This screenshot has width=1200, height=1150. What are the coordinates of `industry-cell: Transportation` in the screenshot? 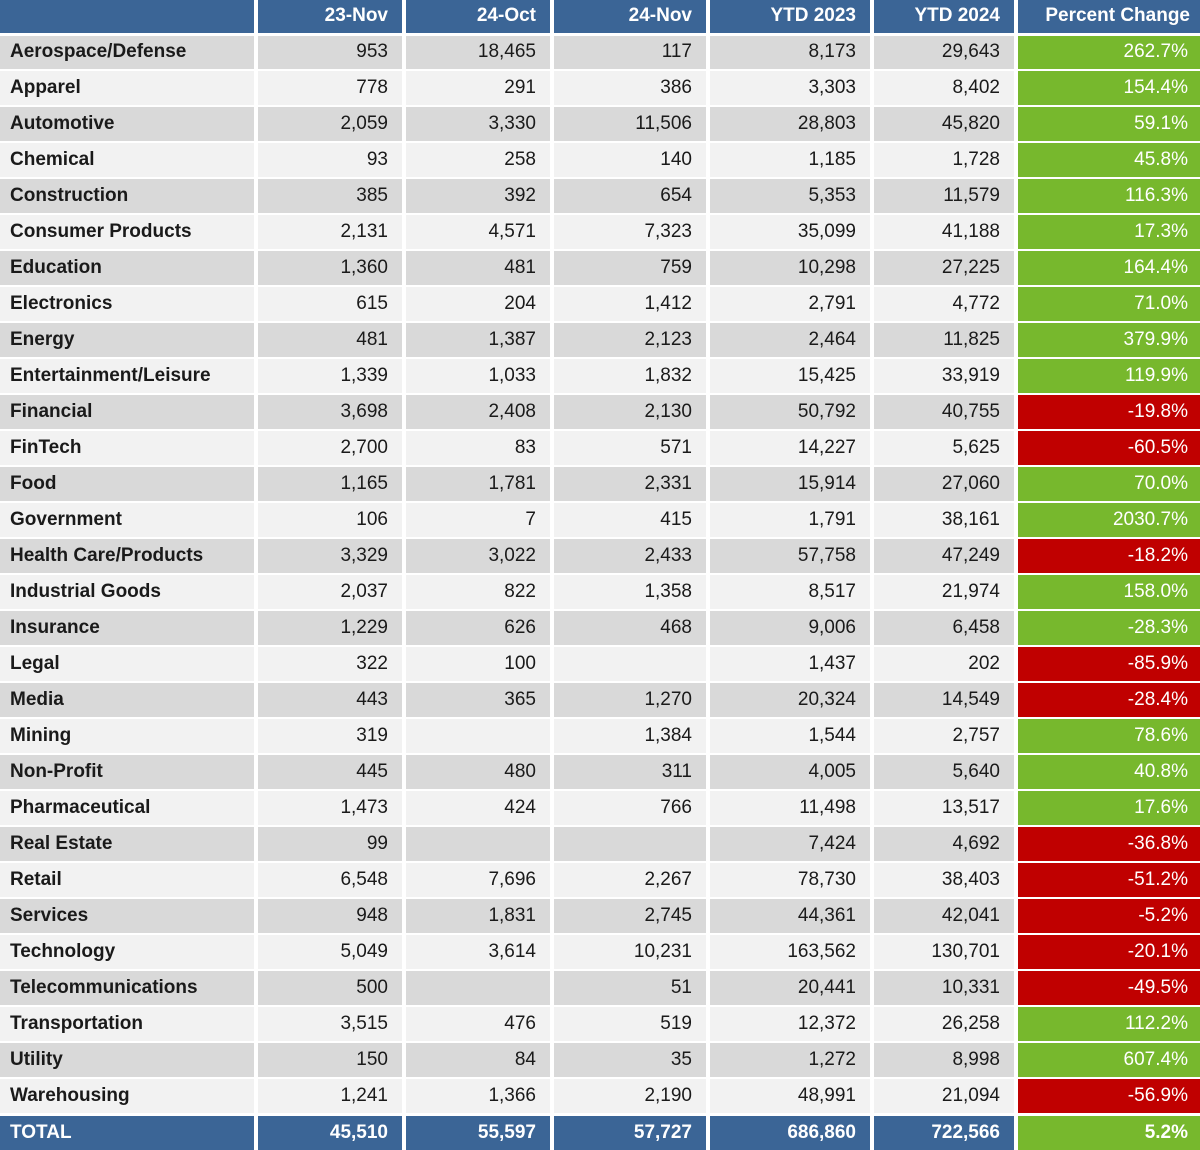 It's located at (128, 1023).